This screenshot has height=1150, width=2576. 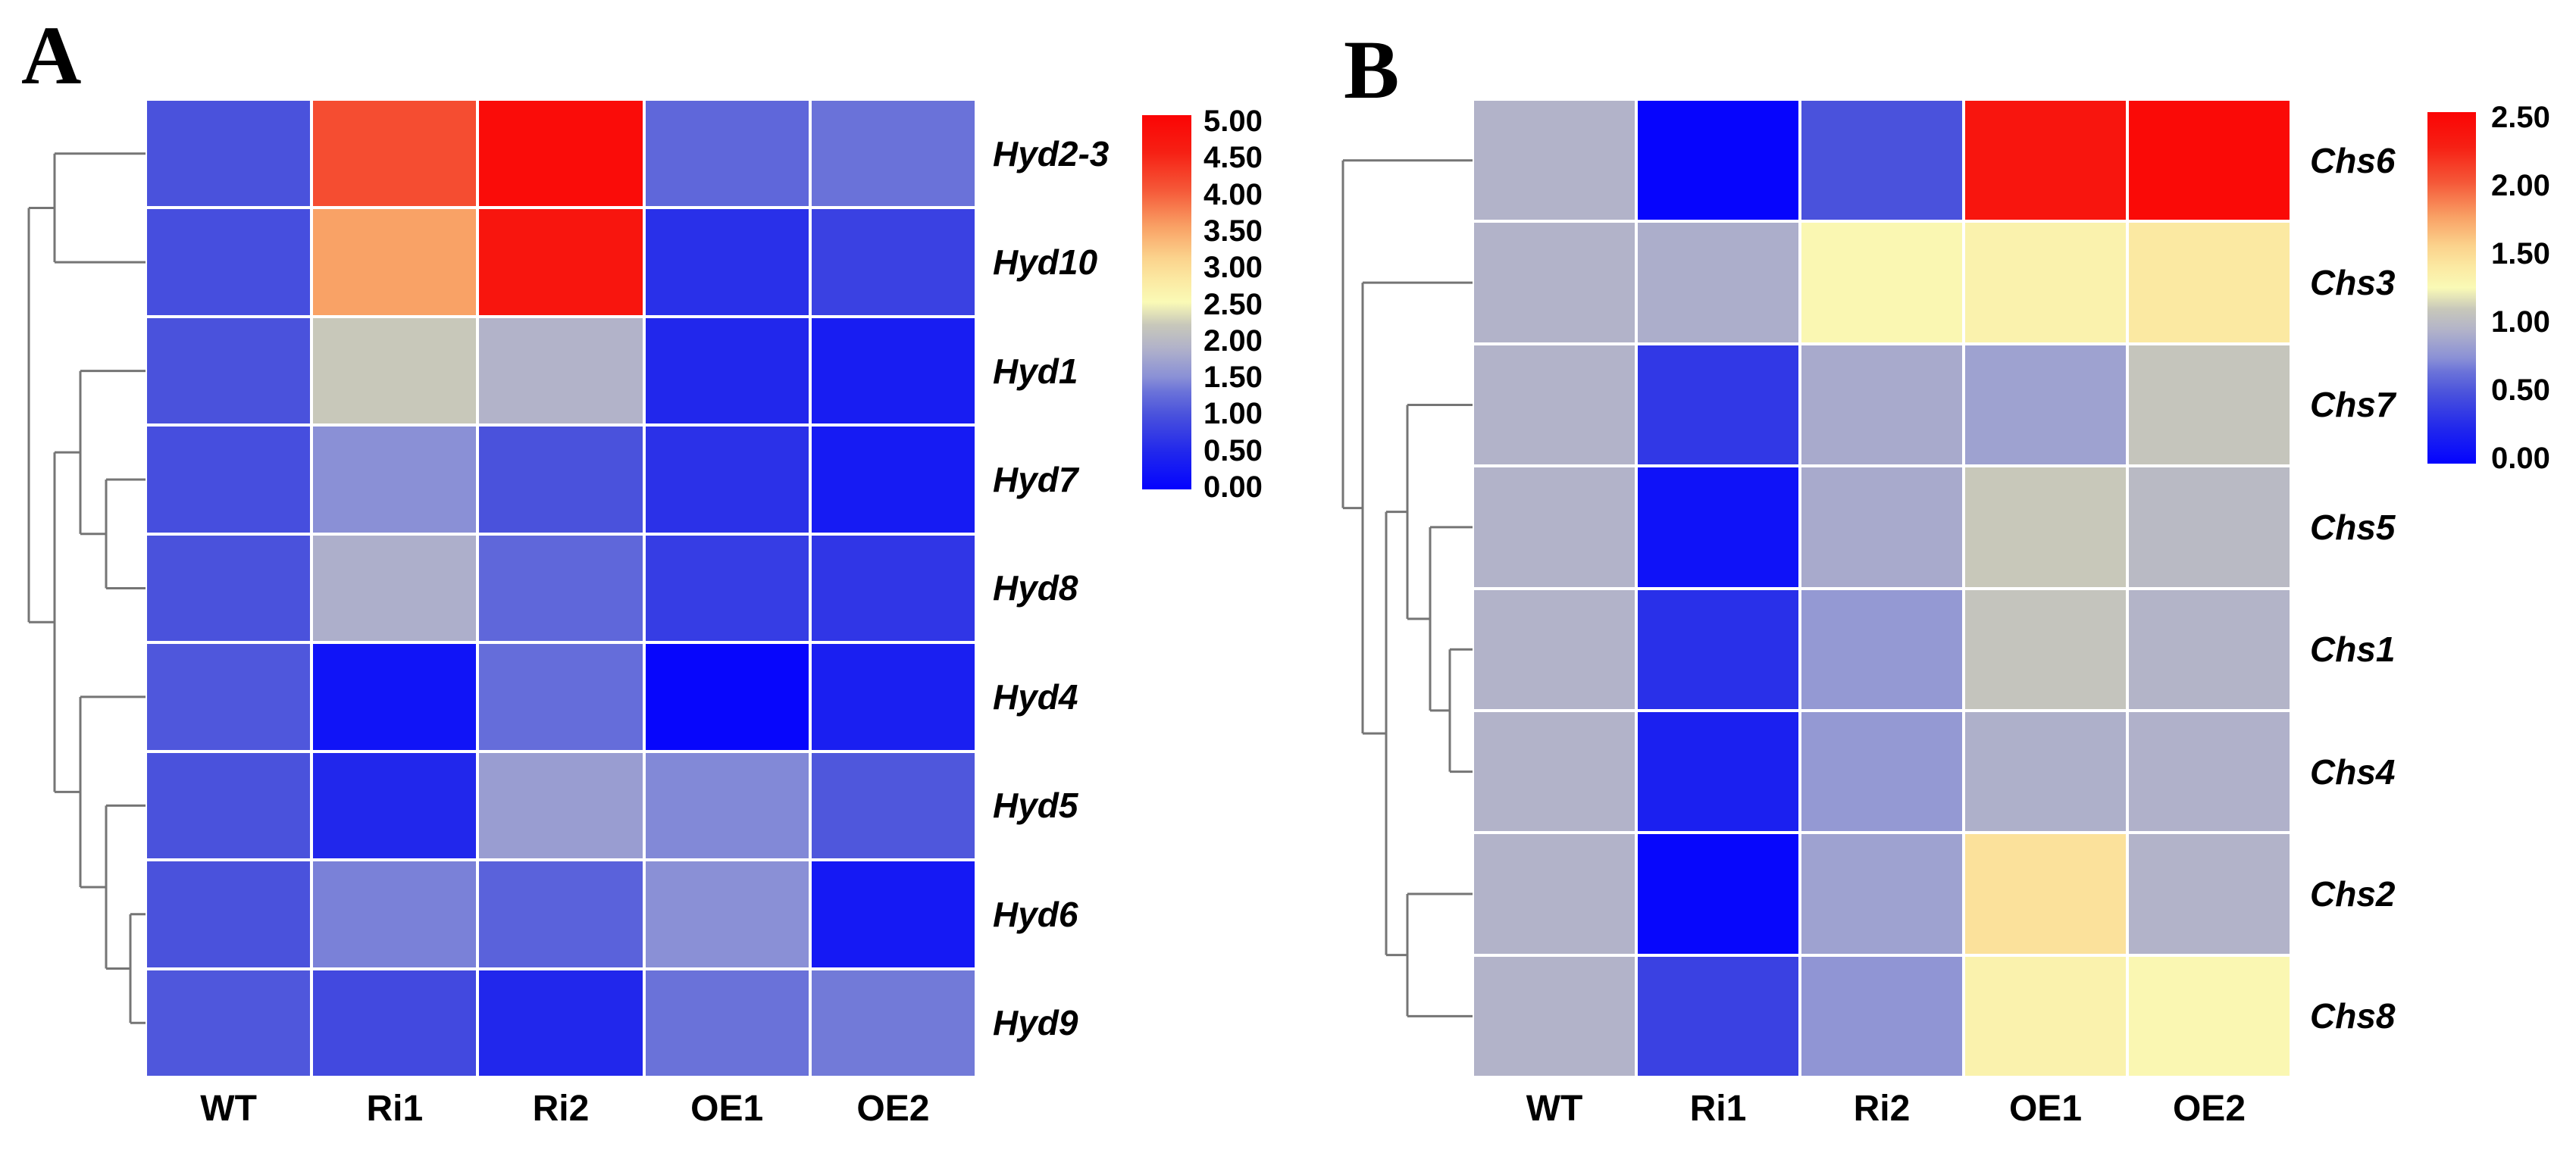 I want to click on heatmap-cell-Hyd4-OE1, so click(x=727, y=697).